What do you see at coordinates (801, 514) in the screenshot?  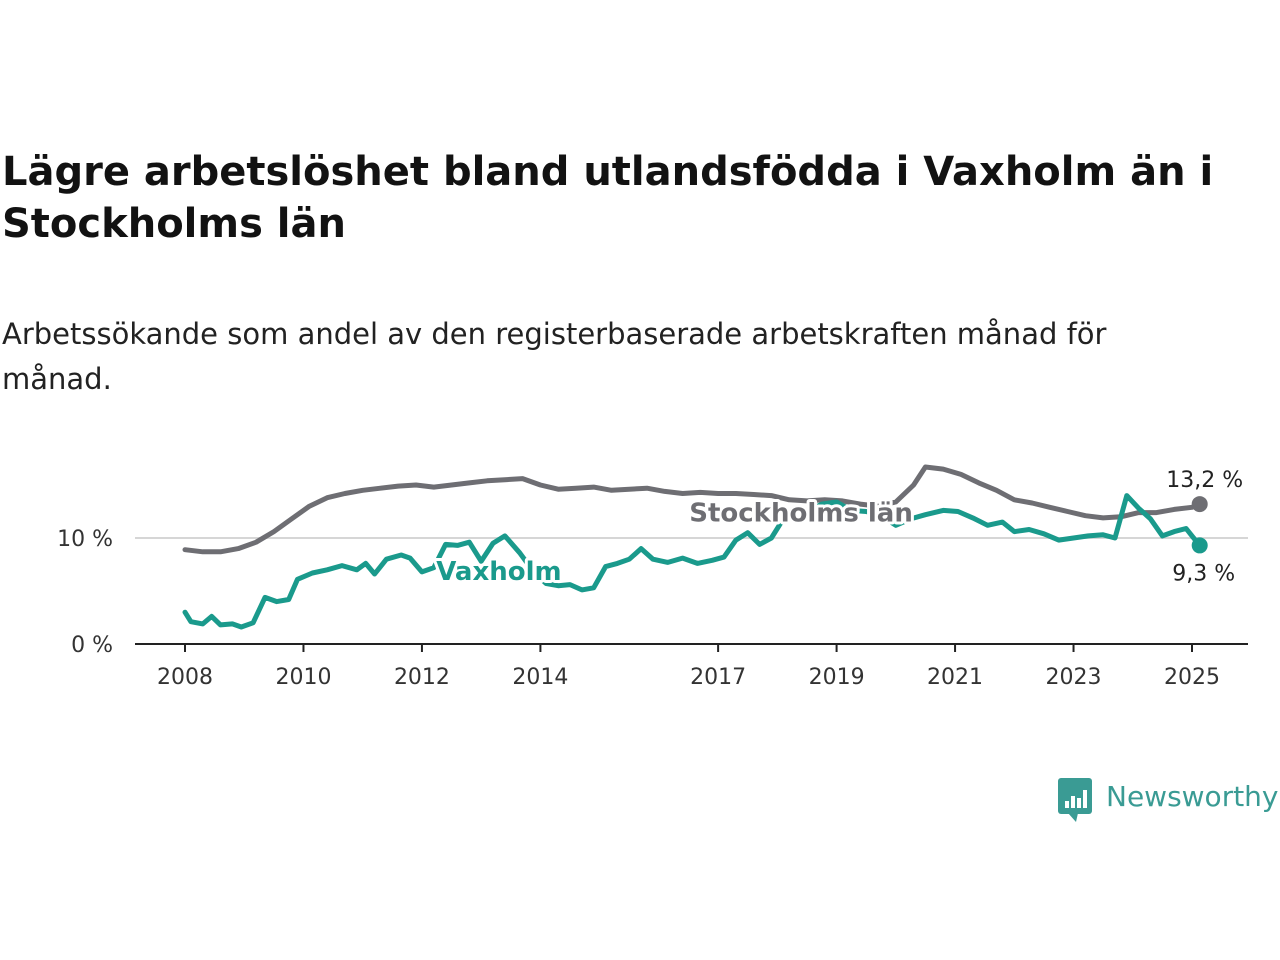 I see `series-label-stockholms-l-n: Stockholms län` at bounding box center [801, 514].